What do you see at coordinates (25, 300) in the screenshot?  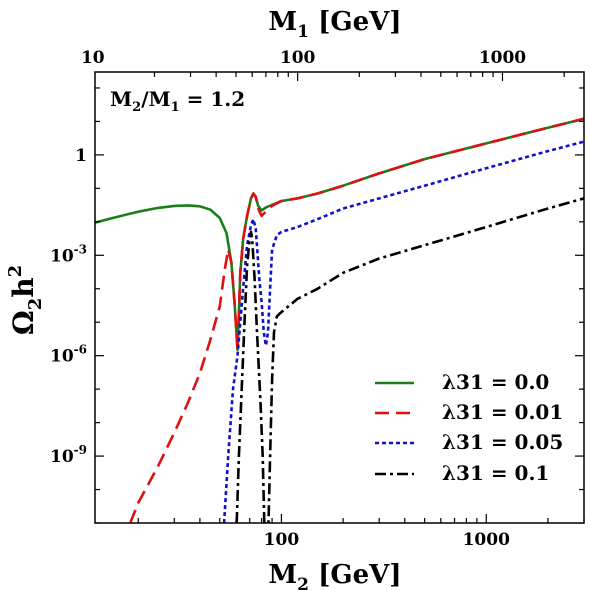 I see `y-axis-title: Ω2h2` at bounding box center [25, 300].